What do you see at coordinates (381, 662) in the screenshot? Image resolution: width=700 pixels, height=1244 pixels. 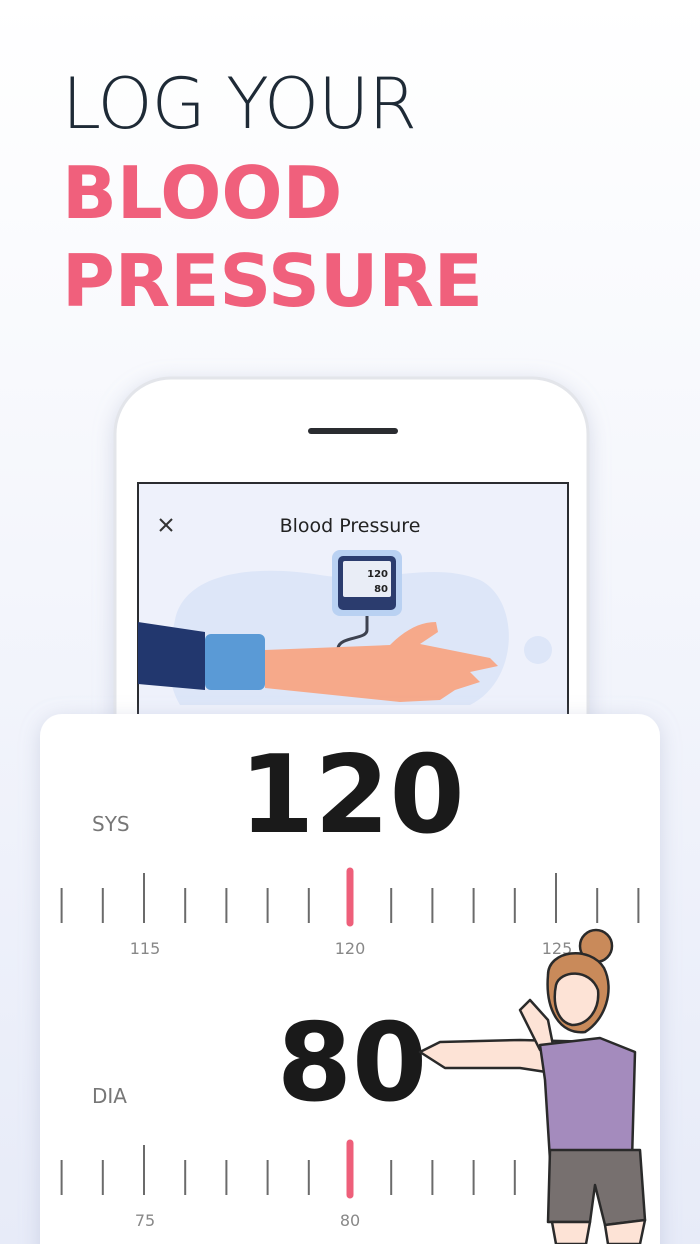 I see `arm` at bounding box center [381, 662].